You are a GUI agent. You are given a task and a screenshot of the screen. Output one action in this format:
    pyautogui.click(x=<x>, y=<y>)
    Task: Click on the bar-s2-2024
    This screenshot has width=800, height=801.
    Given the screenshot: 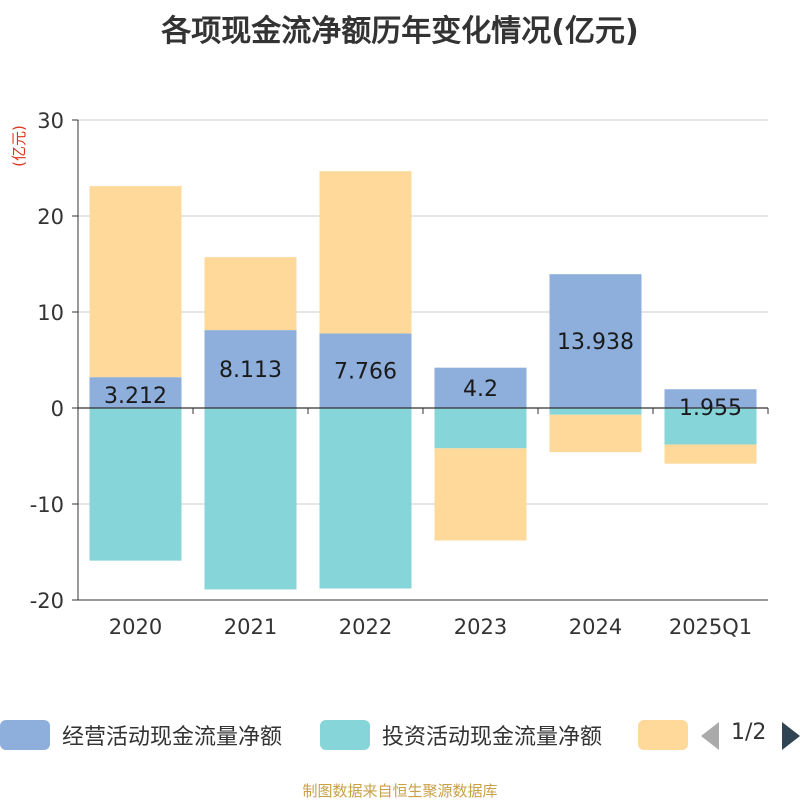 What is the action you would take?
    pyautogui.click(x=595, y=433)
    